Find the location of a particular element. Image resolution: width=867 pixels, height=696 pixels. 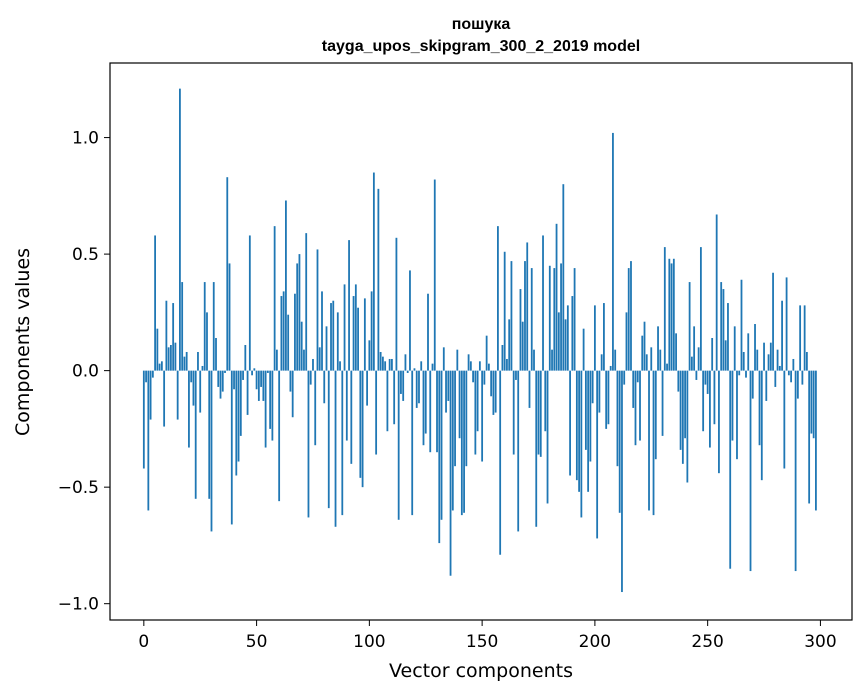

y-axis-ticks: −1.0 −0.5 0.0 0.5 1.0 is located at coordinates (84, 372).